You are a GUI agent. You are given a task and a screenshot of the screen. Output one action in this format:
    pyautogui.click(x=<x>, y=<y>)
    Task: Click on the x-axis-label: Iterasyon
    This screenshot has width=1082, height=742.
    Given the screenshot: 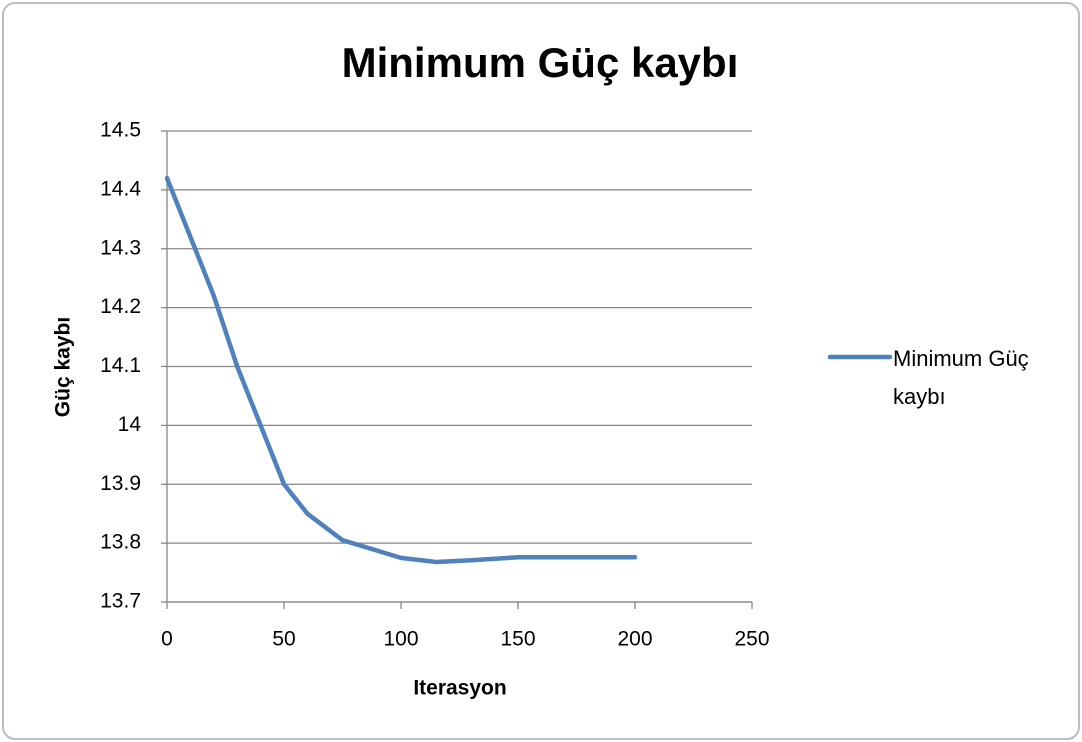 What is the action you would take?
    pyautogui.click(x=459, y=688)
    